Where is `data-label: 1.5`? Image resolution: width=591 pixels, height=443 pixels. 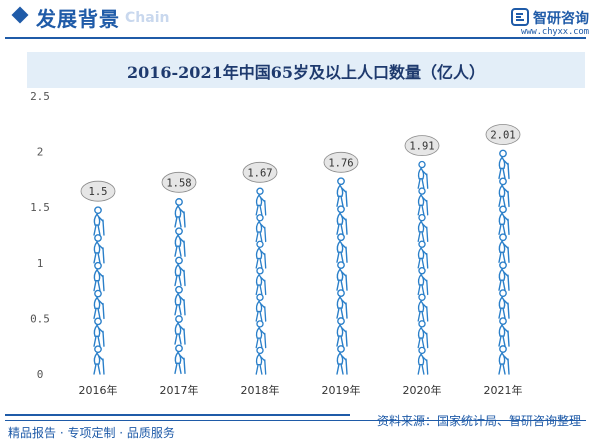 data-label: 1.5 is located at coordinates (98, 192).